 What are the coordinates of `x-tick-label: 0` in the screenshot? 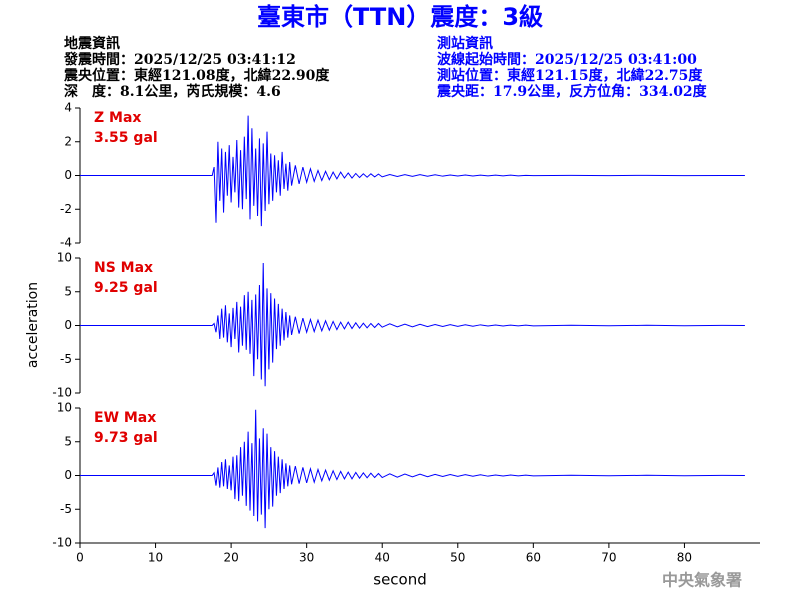 It's located at (80, 558).